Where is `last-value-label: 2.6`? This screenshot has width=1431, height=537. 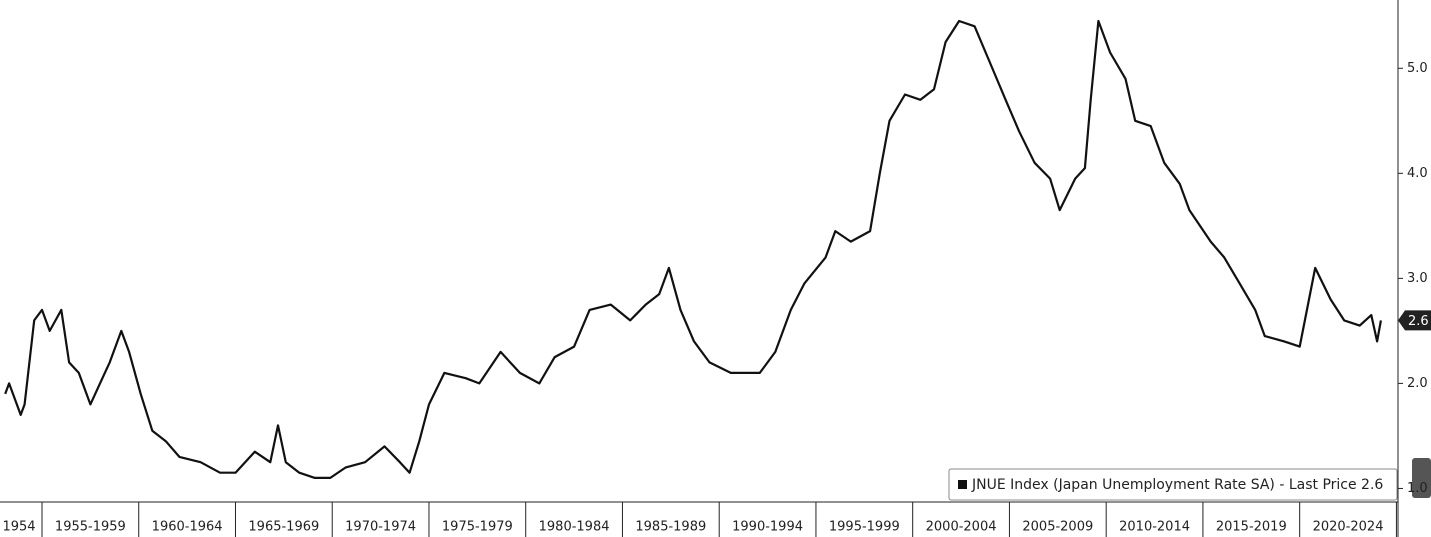
last-value-label: 2.6 is located at coordinates (1418, 321).